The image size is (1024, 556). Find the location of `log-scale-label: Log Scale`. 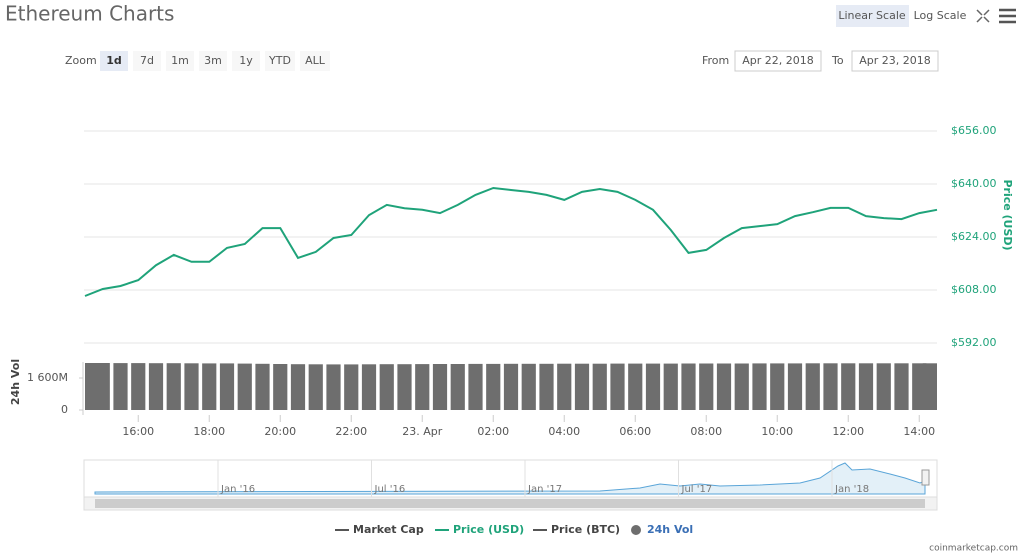

log-scale-label: Log Scale is located at coordinates (940, 15).